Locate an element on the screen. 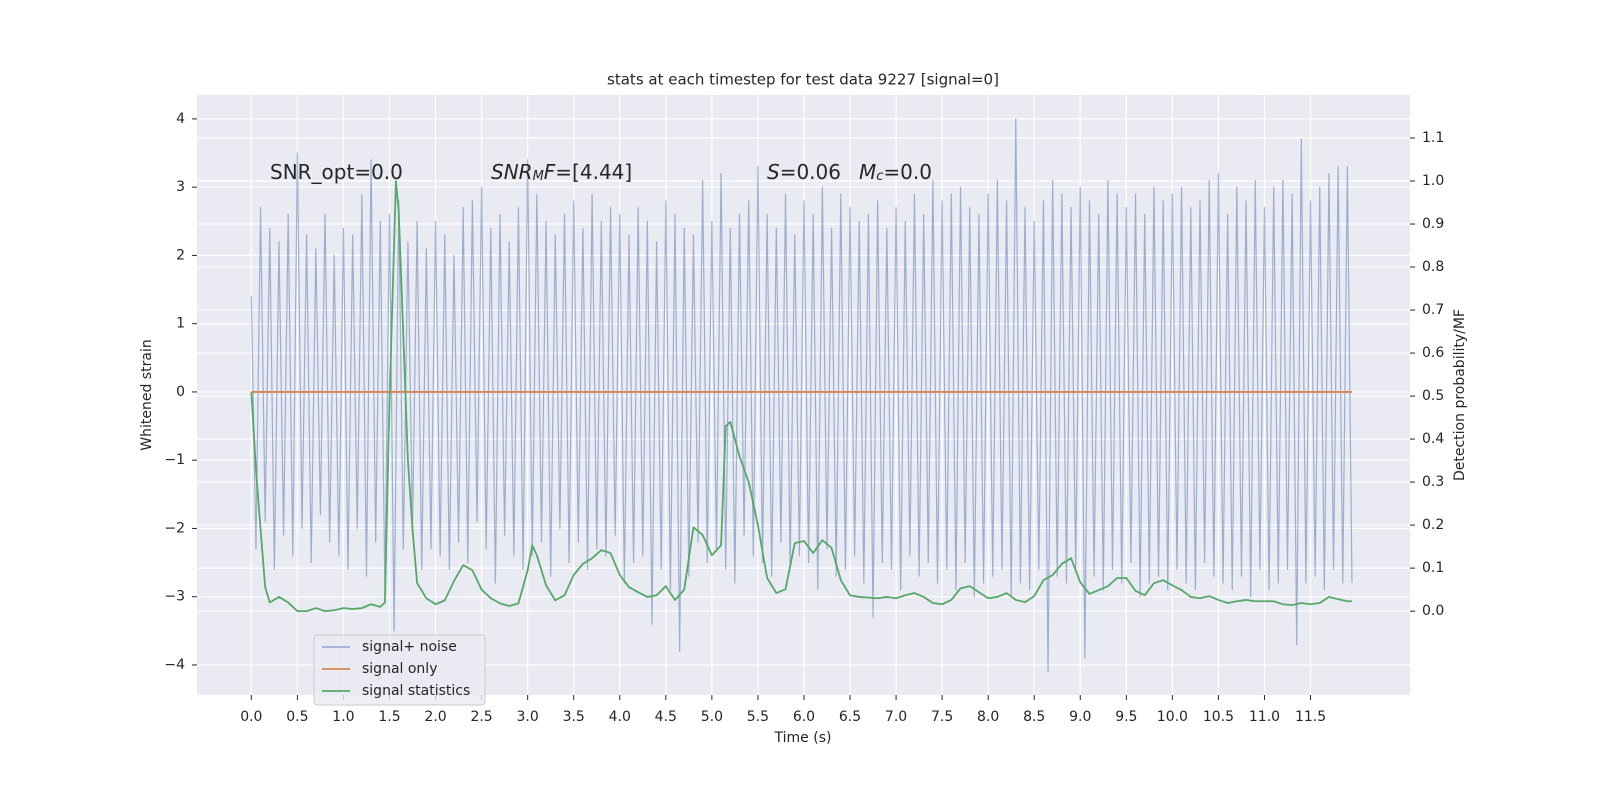 The image size is (1600, 800). x-tick-label: 9.5 is located at coordinates (1126, 717).